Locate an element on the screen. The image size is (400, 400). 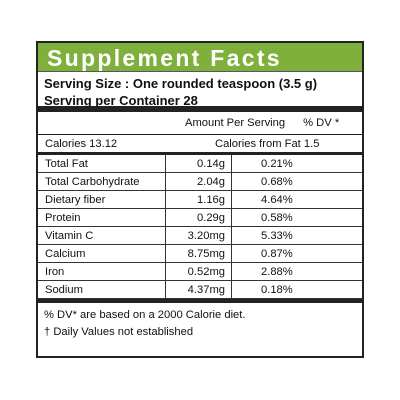
calories-from-fat-text: Calories from Fat 1.5 is located at coordinates (267, 143).